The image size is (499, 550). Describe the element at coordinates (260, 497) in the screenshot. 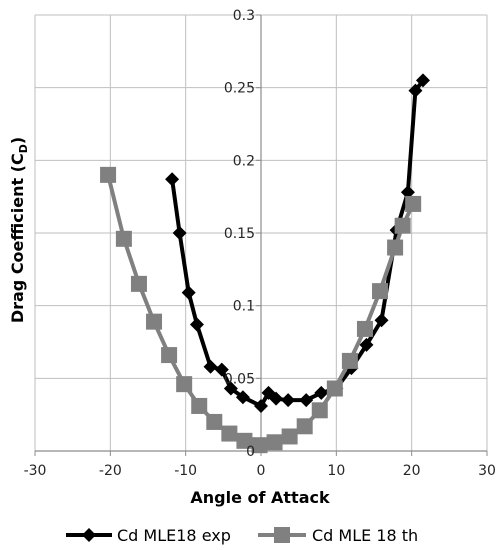

I see `x-axis-title: Angle of Attack` at that location.